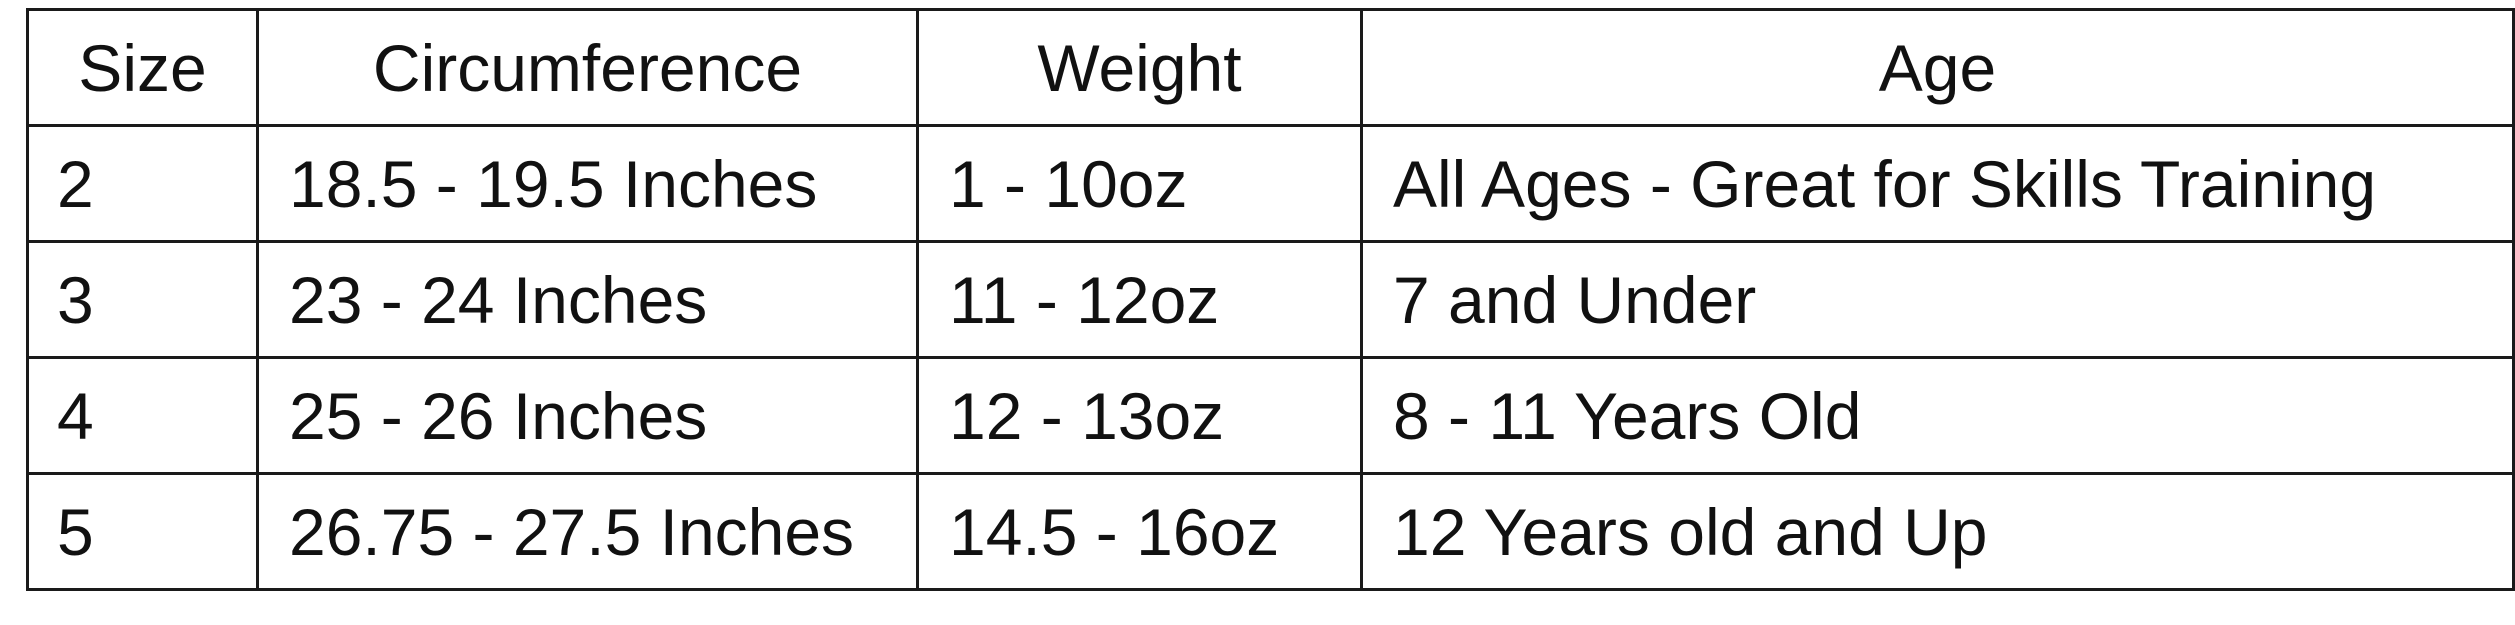  Describe the element at coordinates (587, 531) in the screenshot. I see `cell-circumference: 26.75 - 27.5 Inches` at that location.